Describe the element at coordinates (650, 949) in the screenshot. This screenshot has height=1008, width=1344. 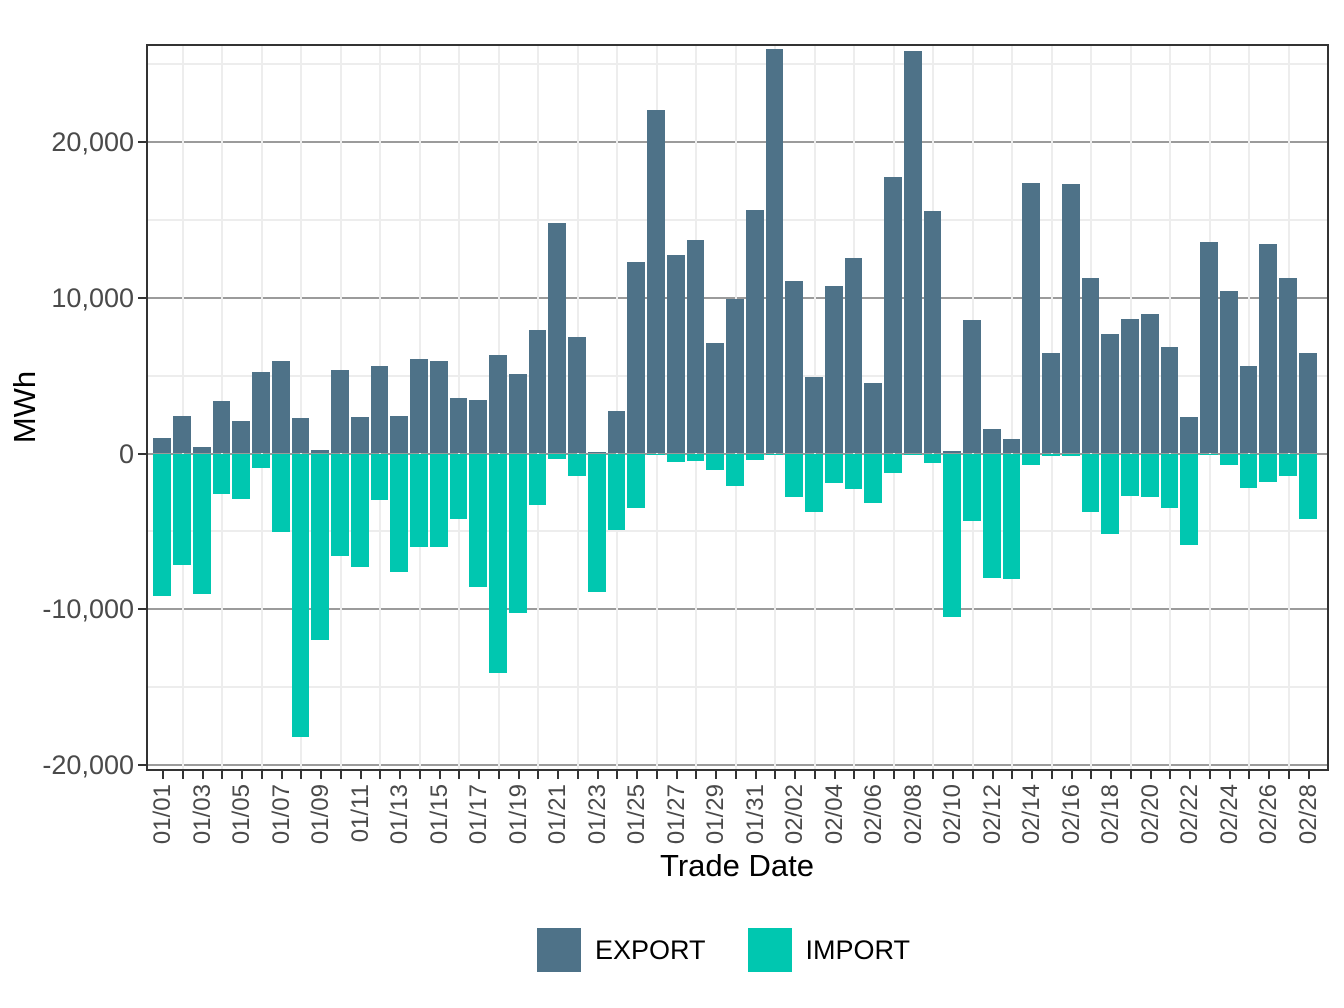
I see `export-legend-label: EXPORT` at that location.